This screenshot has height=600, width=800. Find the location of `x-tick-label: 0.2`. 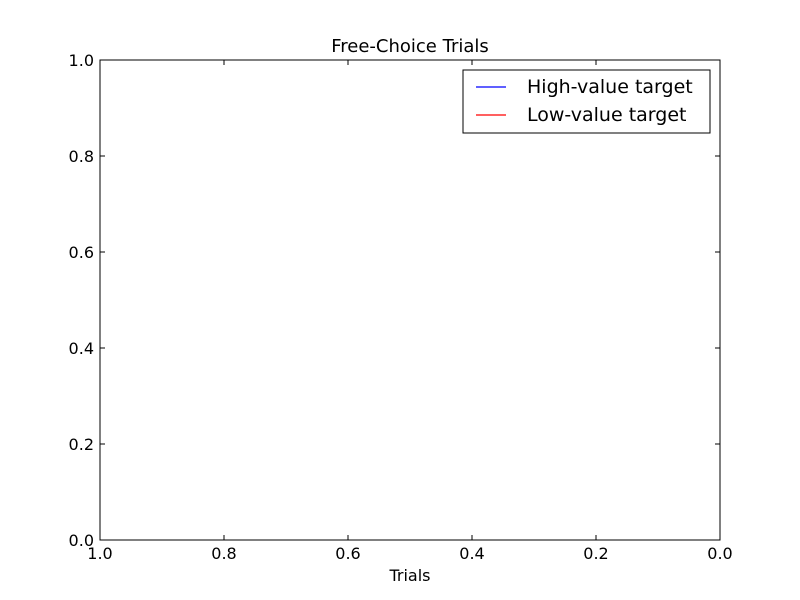

x-tick-label: 0.2 is located at coordinates (595, 553).